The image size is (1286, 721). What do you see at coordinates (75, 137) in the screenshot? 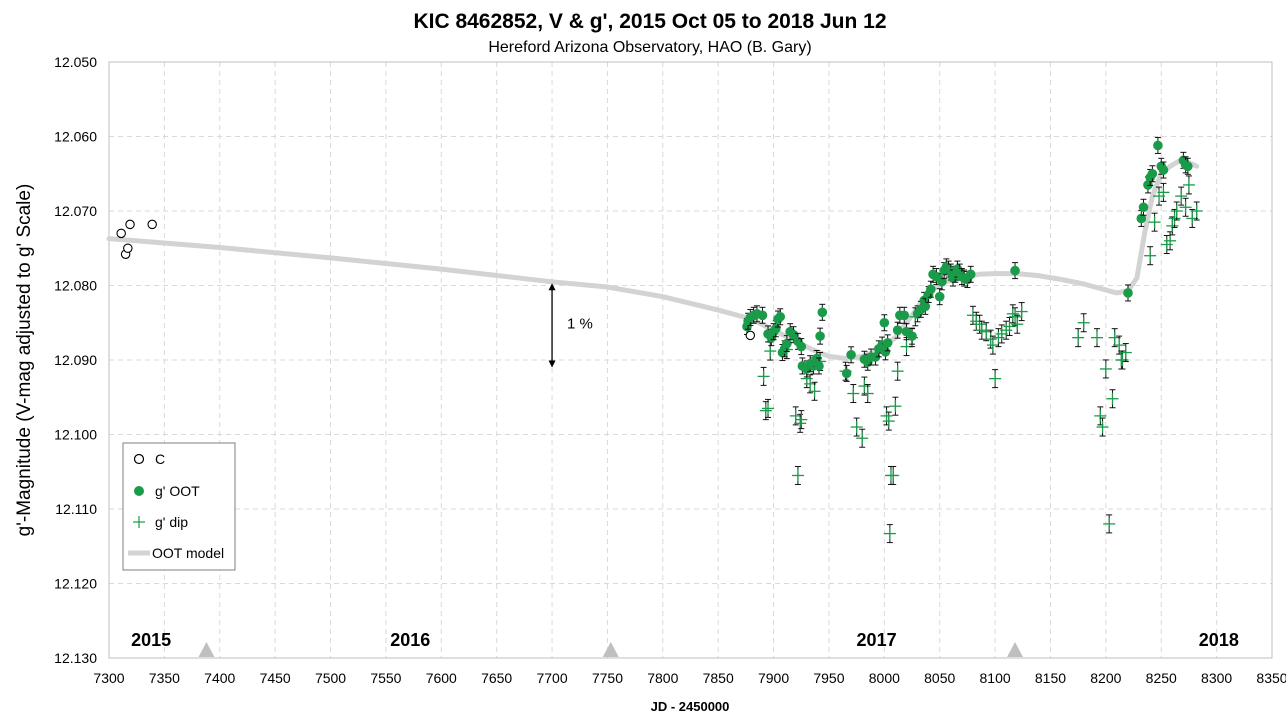
I see `y-tick-label: 12.060` at bounding box center [75, 137].